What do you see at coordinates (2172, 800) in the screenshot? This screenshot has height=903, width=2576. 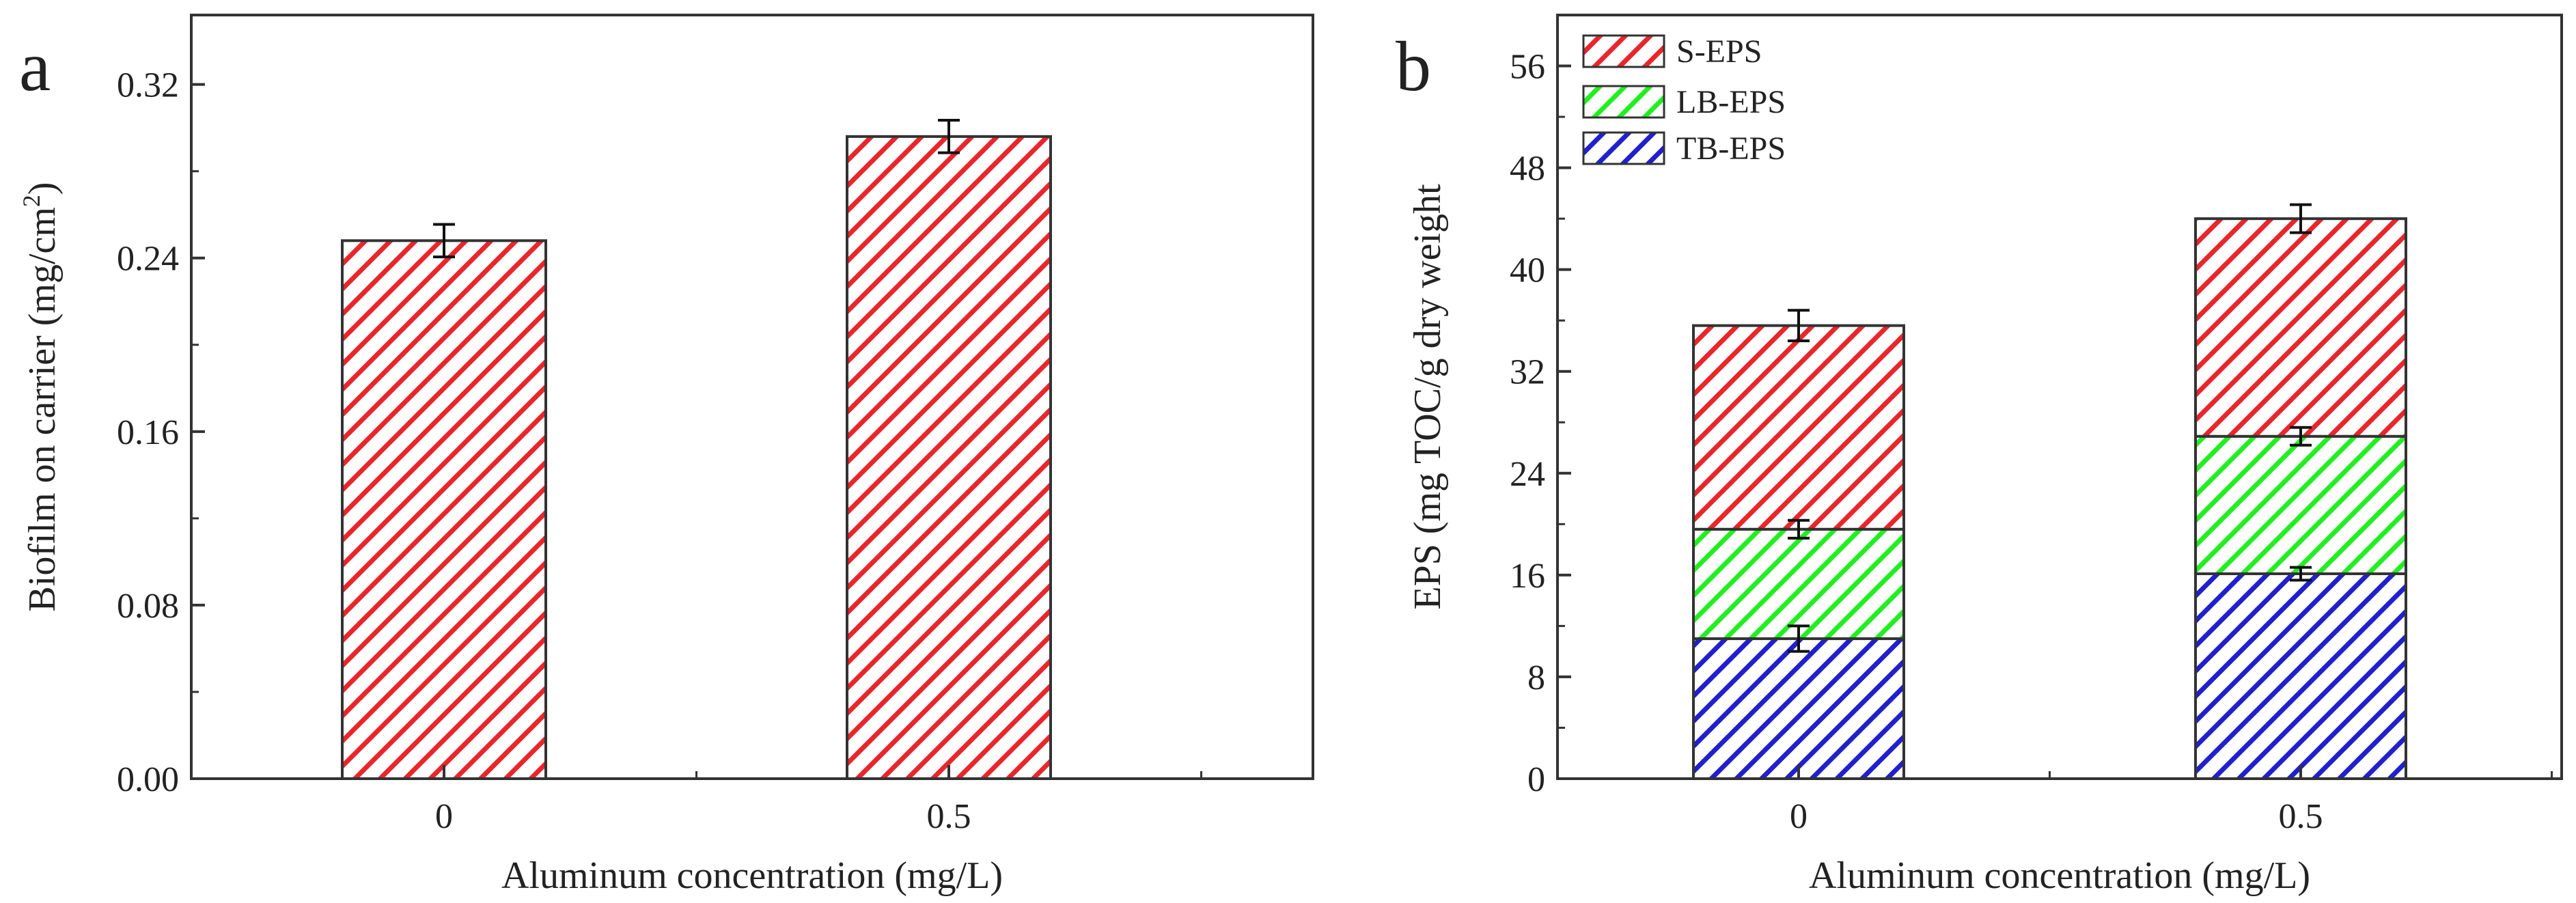 I see `panel-b-x-axis: 0 0.5` at bounding box center [2172, 800].